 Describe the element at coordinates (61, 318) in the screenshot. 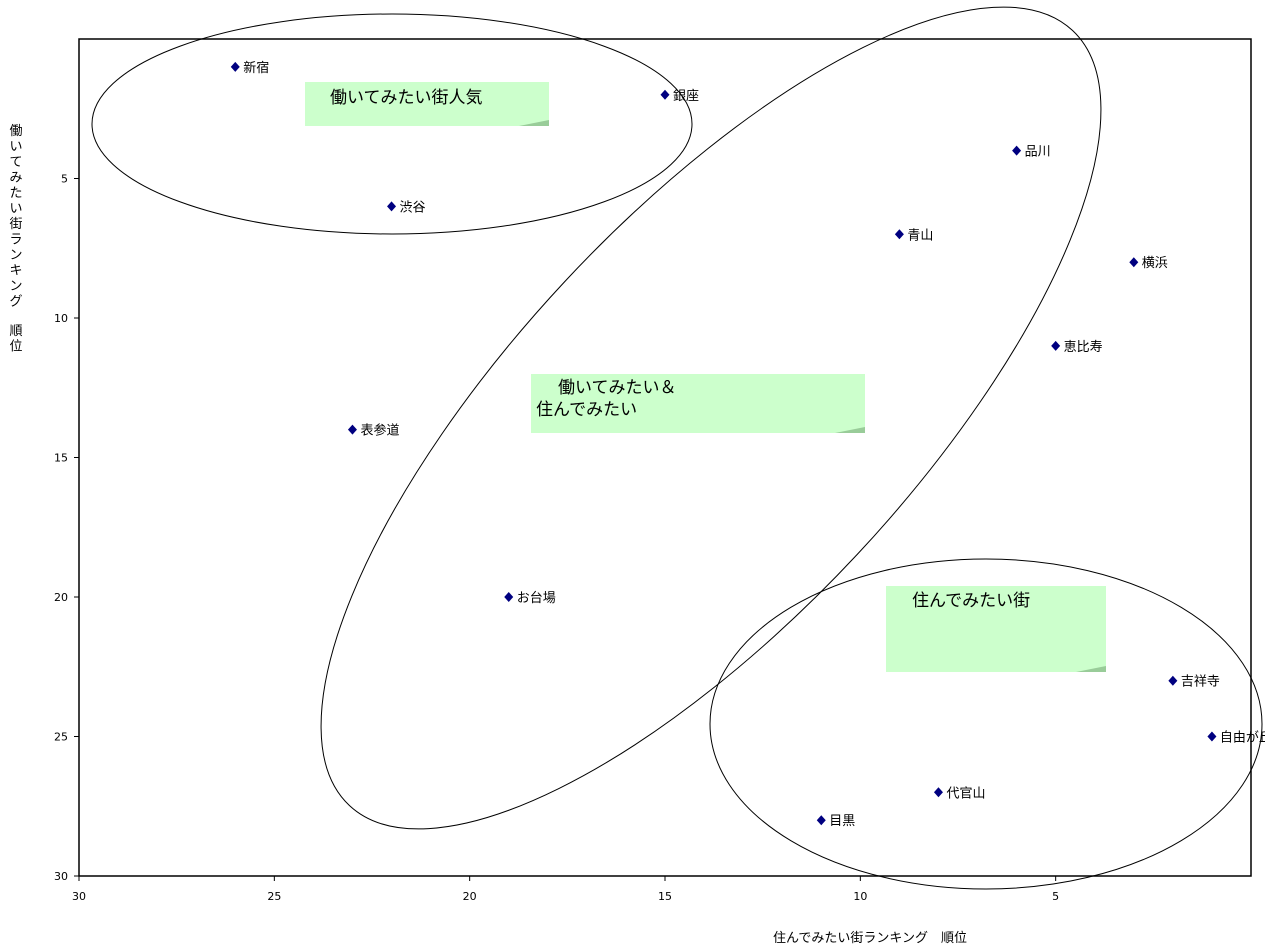

I see `y-tick-label: 10` at that location.